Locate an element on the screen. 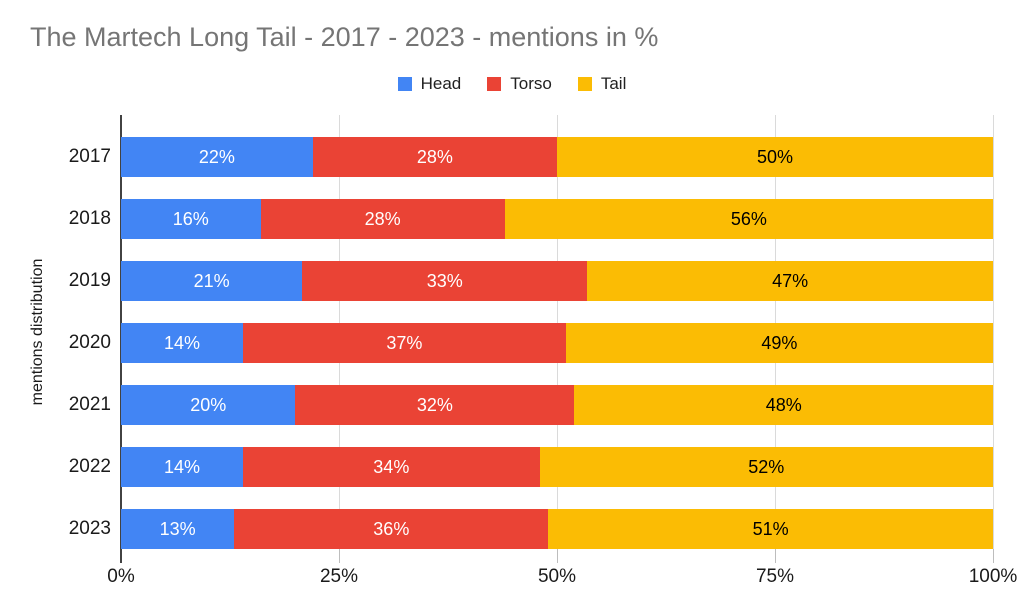  category-label-2022: 2022 is located at coordinates (89, 466).